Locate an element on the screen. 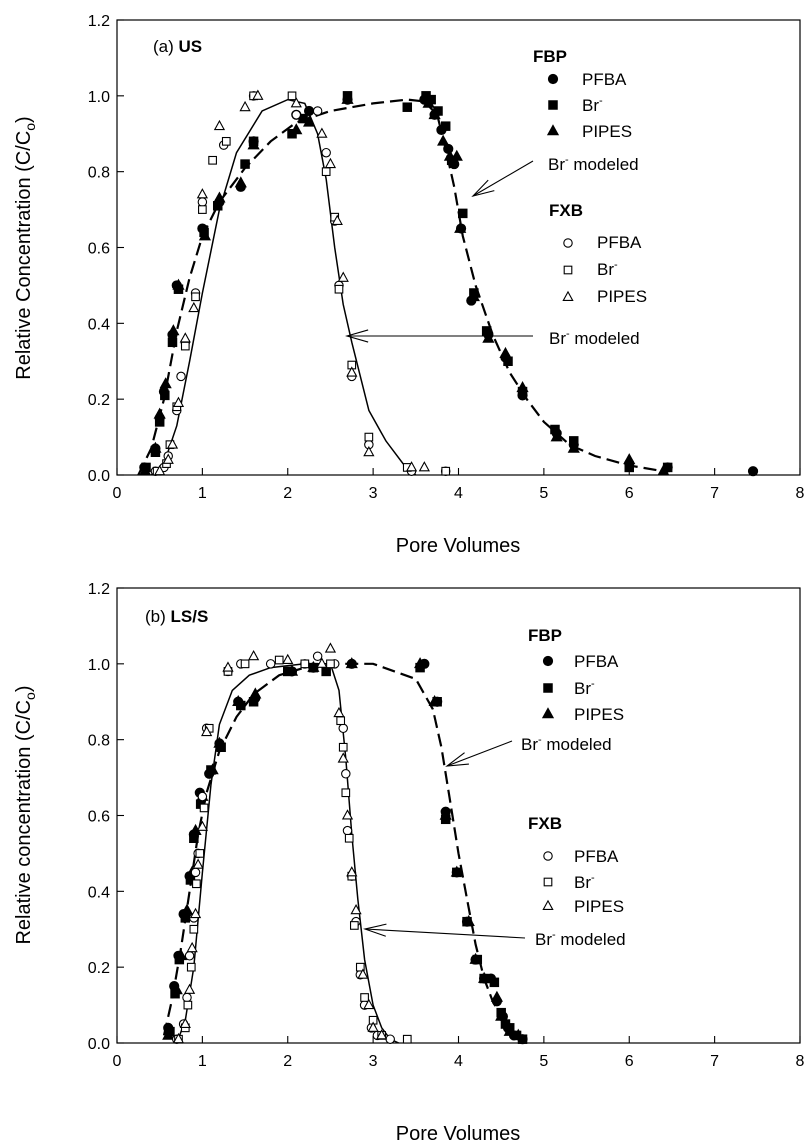 This screenshot has height=1147, width=804. annotation-fxb-br-modeled: Br- modeled is located at coordinates (580, 939).